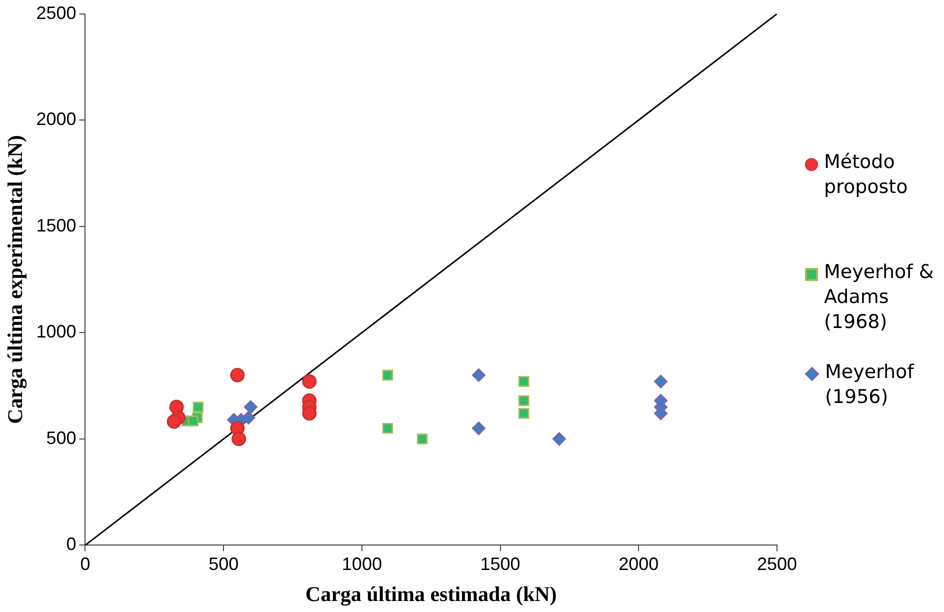 Image resolution: width=944 pixels, height=612 pixels. What do you see at coordinates (56, 12) in the screenshot?
I see `y-tick-label: 2500` at bounding box center [56, 12].